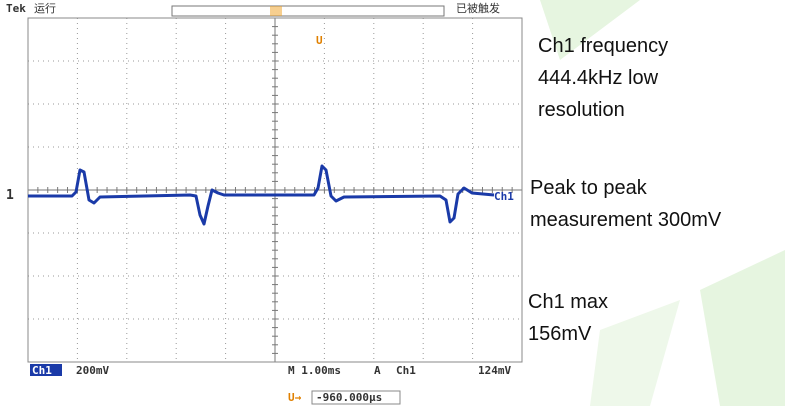 The height and width of the screenshot is (406, 785). Describe the element at coordinates (314, 370) in the screenshot. I see `bottom-timebase: M 1.00ms` at that location.